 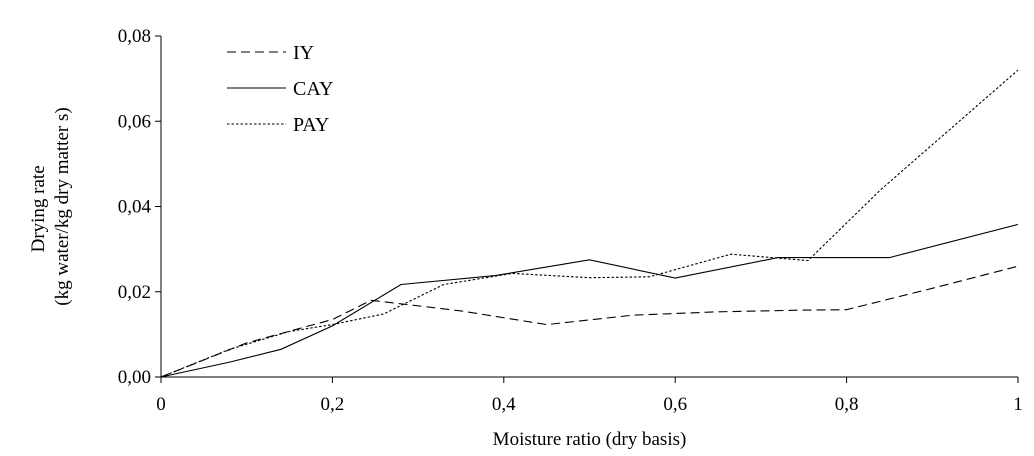 I want to click on y-axis-title-line-1: Drying rate, so click(x=38, y=208).